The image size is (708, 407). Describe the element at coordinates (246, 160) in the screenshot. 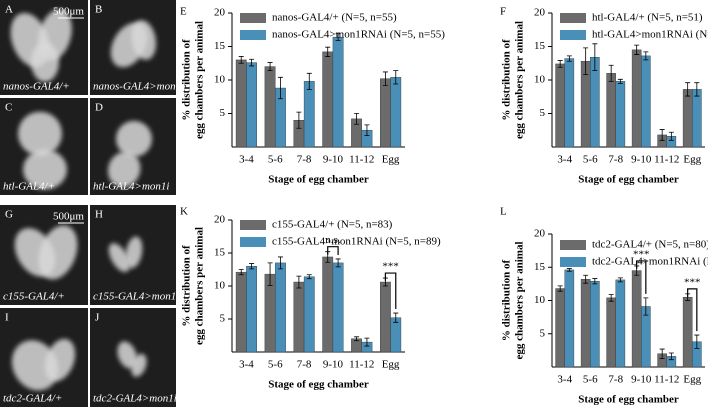

I see `x-tick-label: 3-4` at that location.